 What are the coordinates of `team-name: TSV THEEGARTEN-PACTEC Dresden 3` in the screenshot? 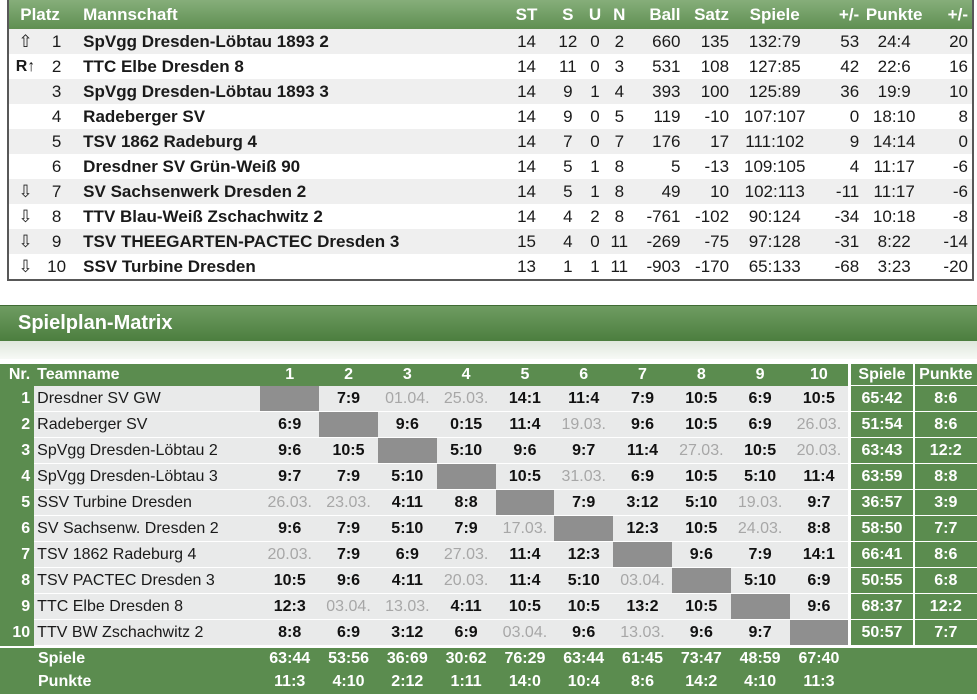 It's located at (241, 241).